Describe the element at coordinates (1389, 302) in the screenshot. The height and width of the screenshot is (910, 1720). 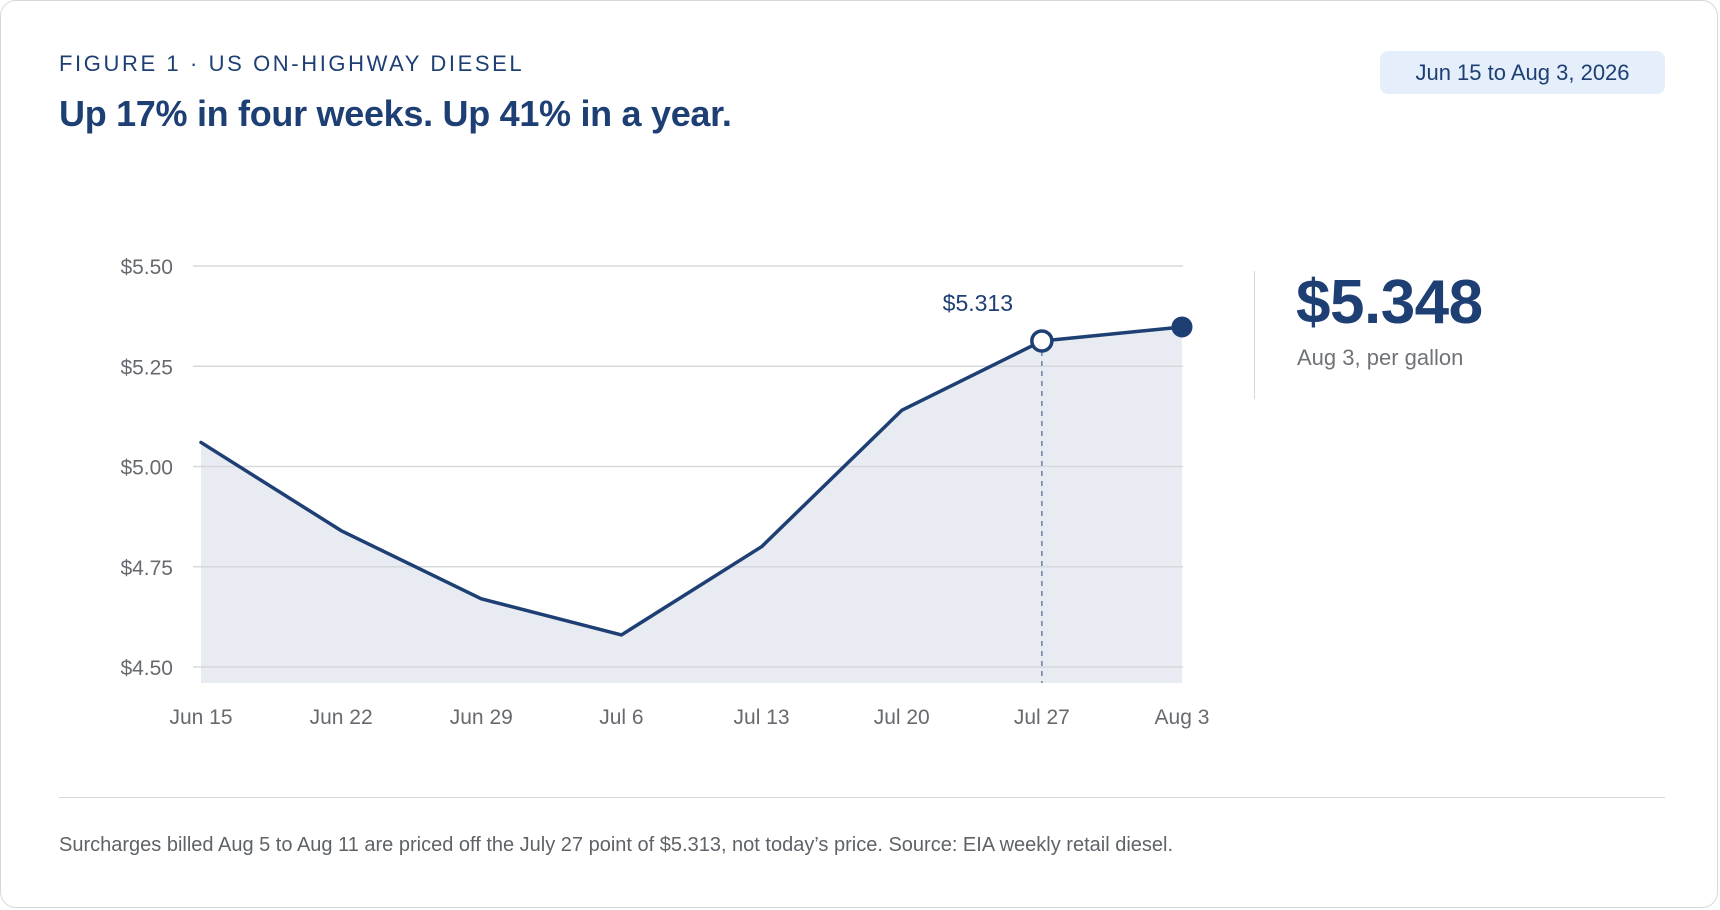
I see `current-price-value: $5.348` at that location.